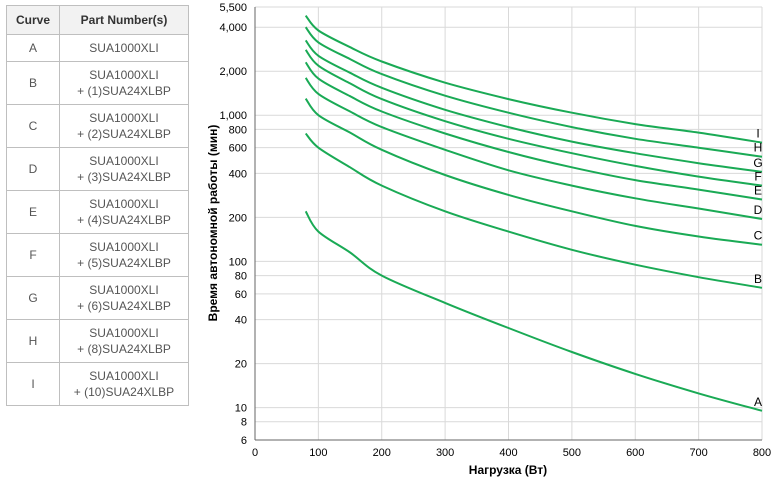  I want to click on table-row: G SUA1000XLI + (6)SUA24XLBP, so click(97, 298).